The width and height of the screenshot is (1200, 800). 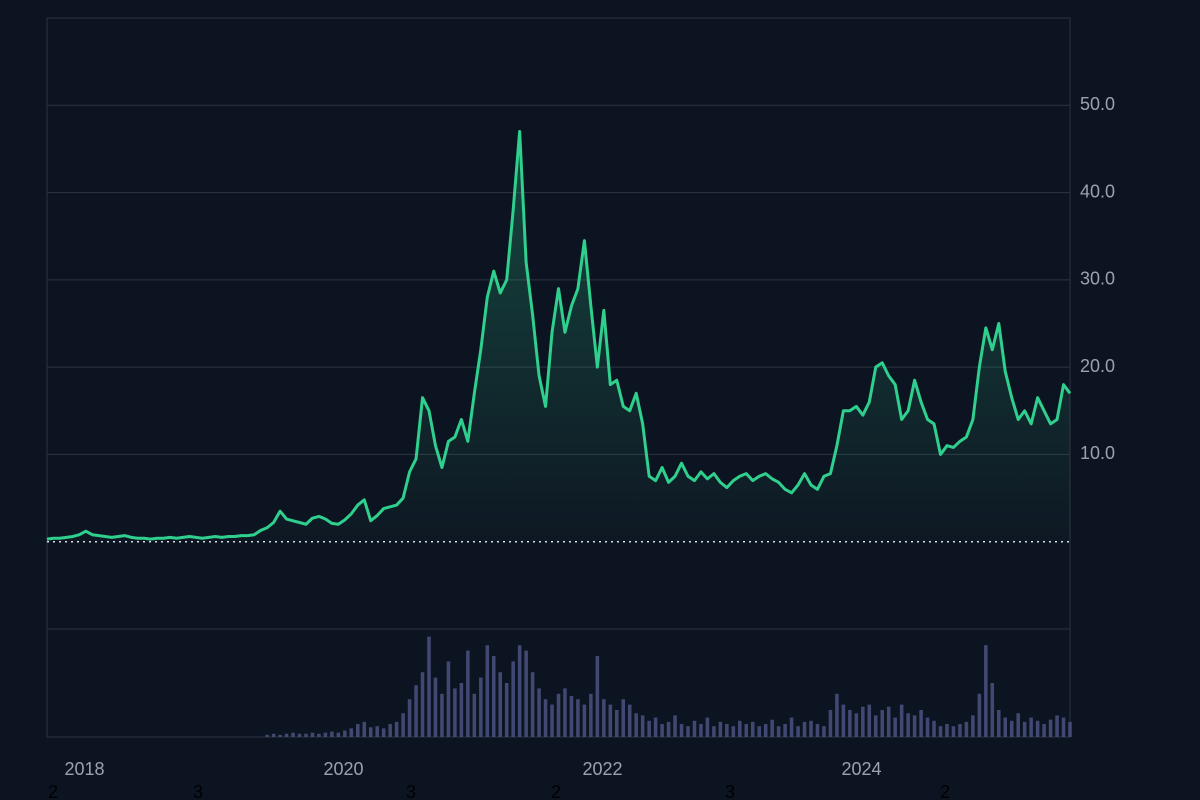 I want to click on y-tick-label: 20.0, so click(x=1097, y=366).